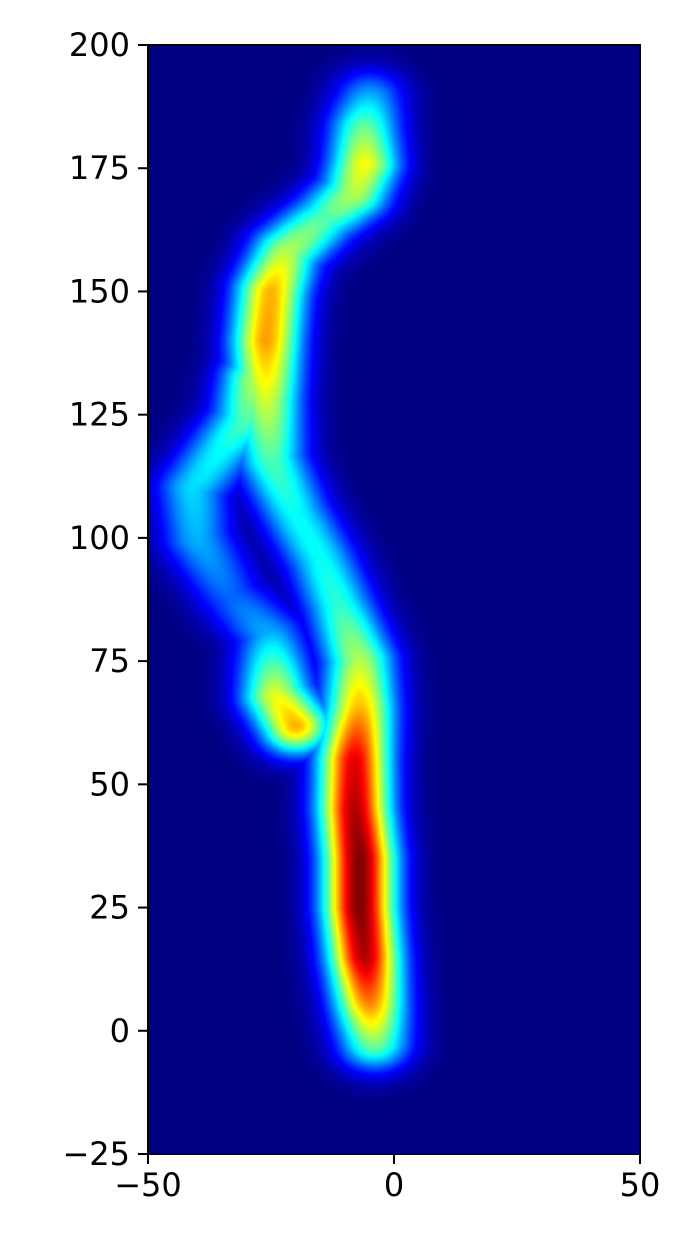  What do you see at coordinates (99, 45) in the screenshot?
I see `y-tick-label: 200` at bounding box center [99, 45].